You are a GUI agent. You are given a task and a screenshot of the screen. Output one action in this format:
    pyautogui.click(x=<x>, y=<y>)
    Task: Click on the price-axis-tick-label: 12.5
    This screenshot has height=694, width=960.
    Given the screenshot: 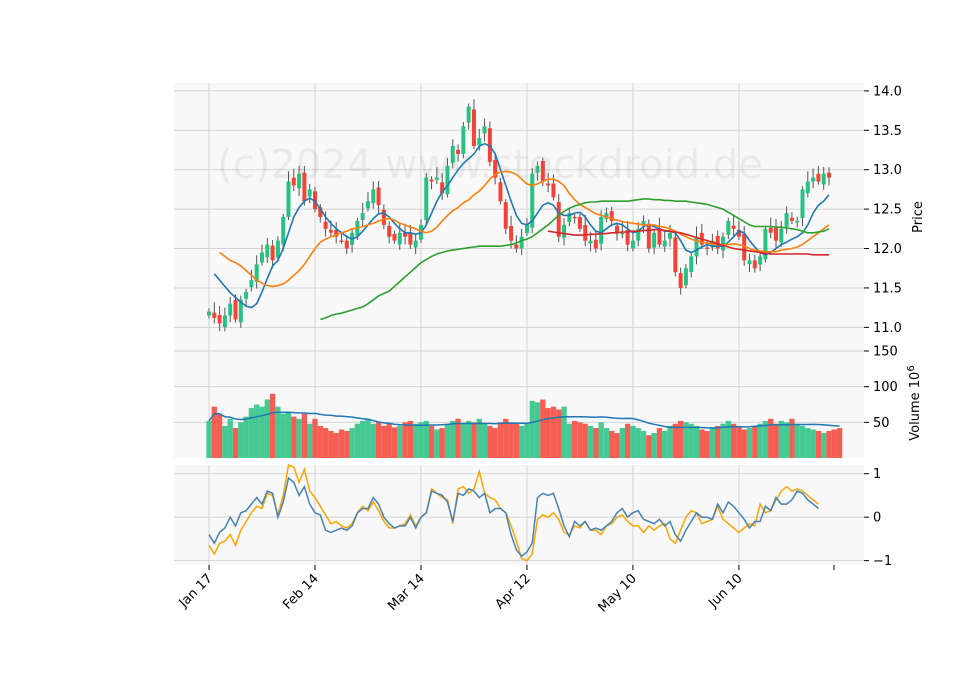 What is the action you would take?
    pyautogui.click(x=887, y=210)
    